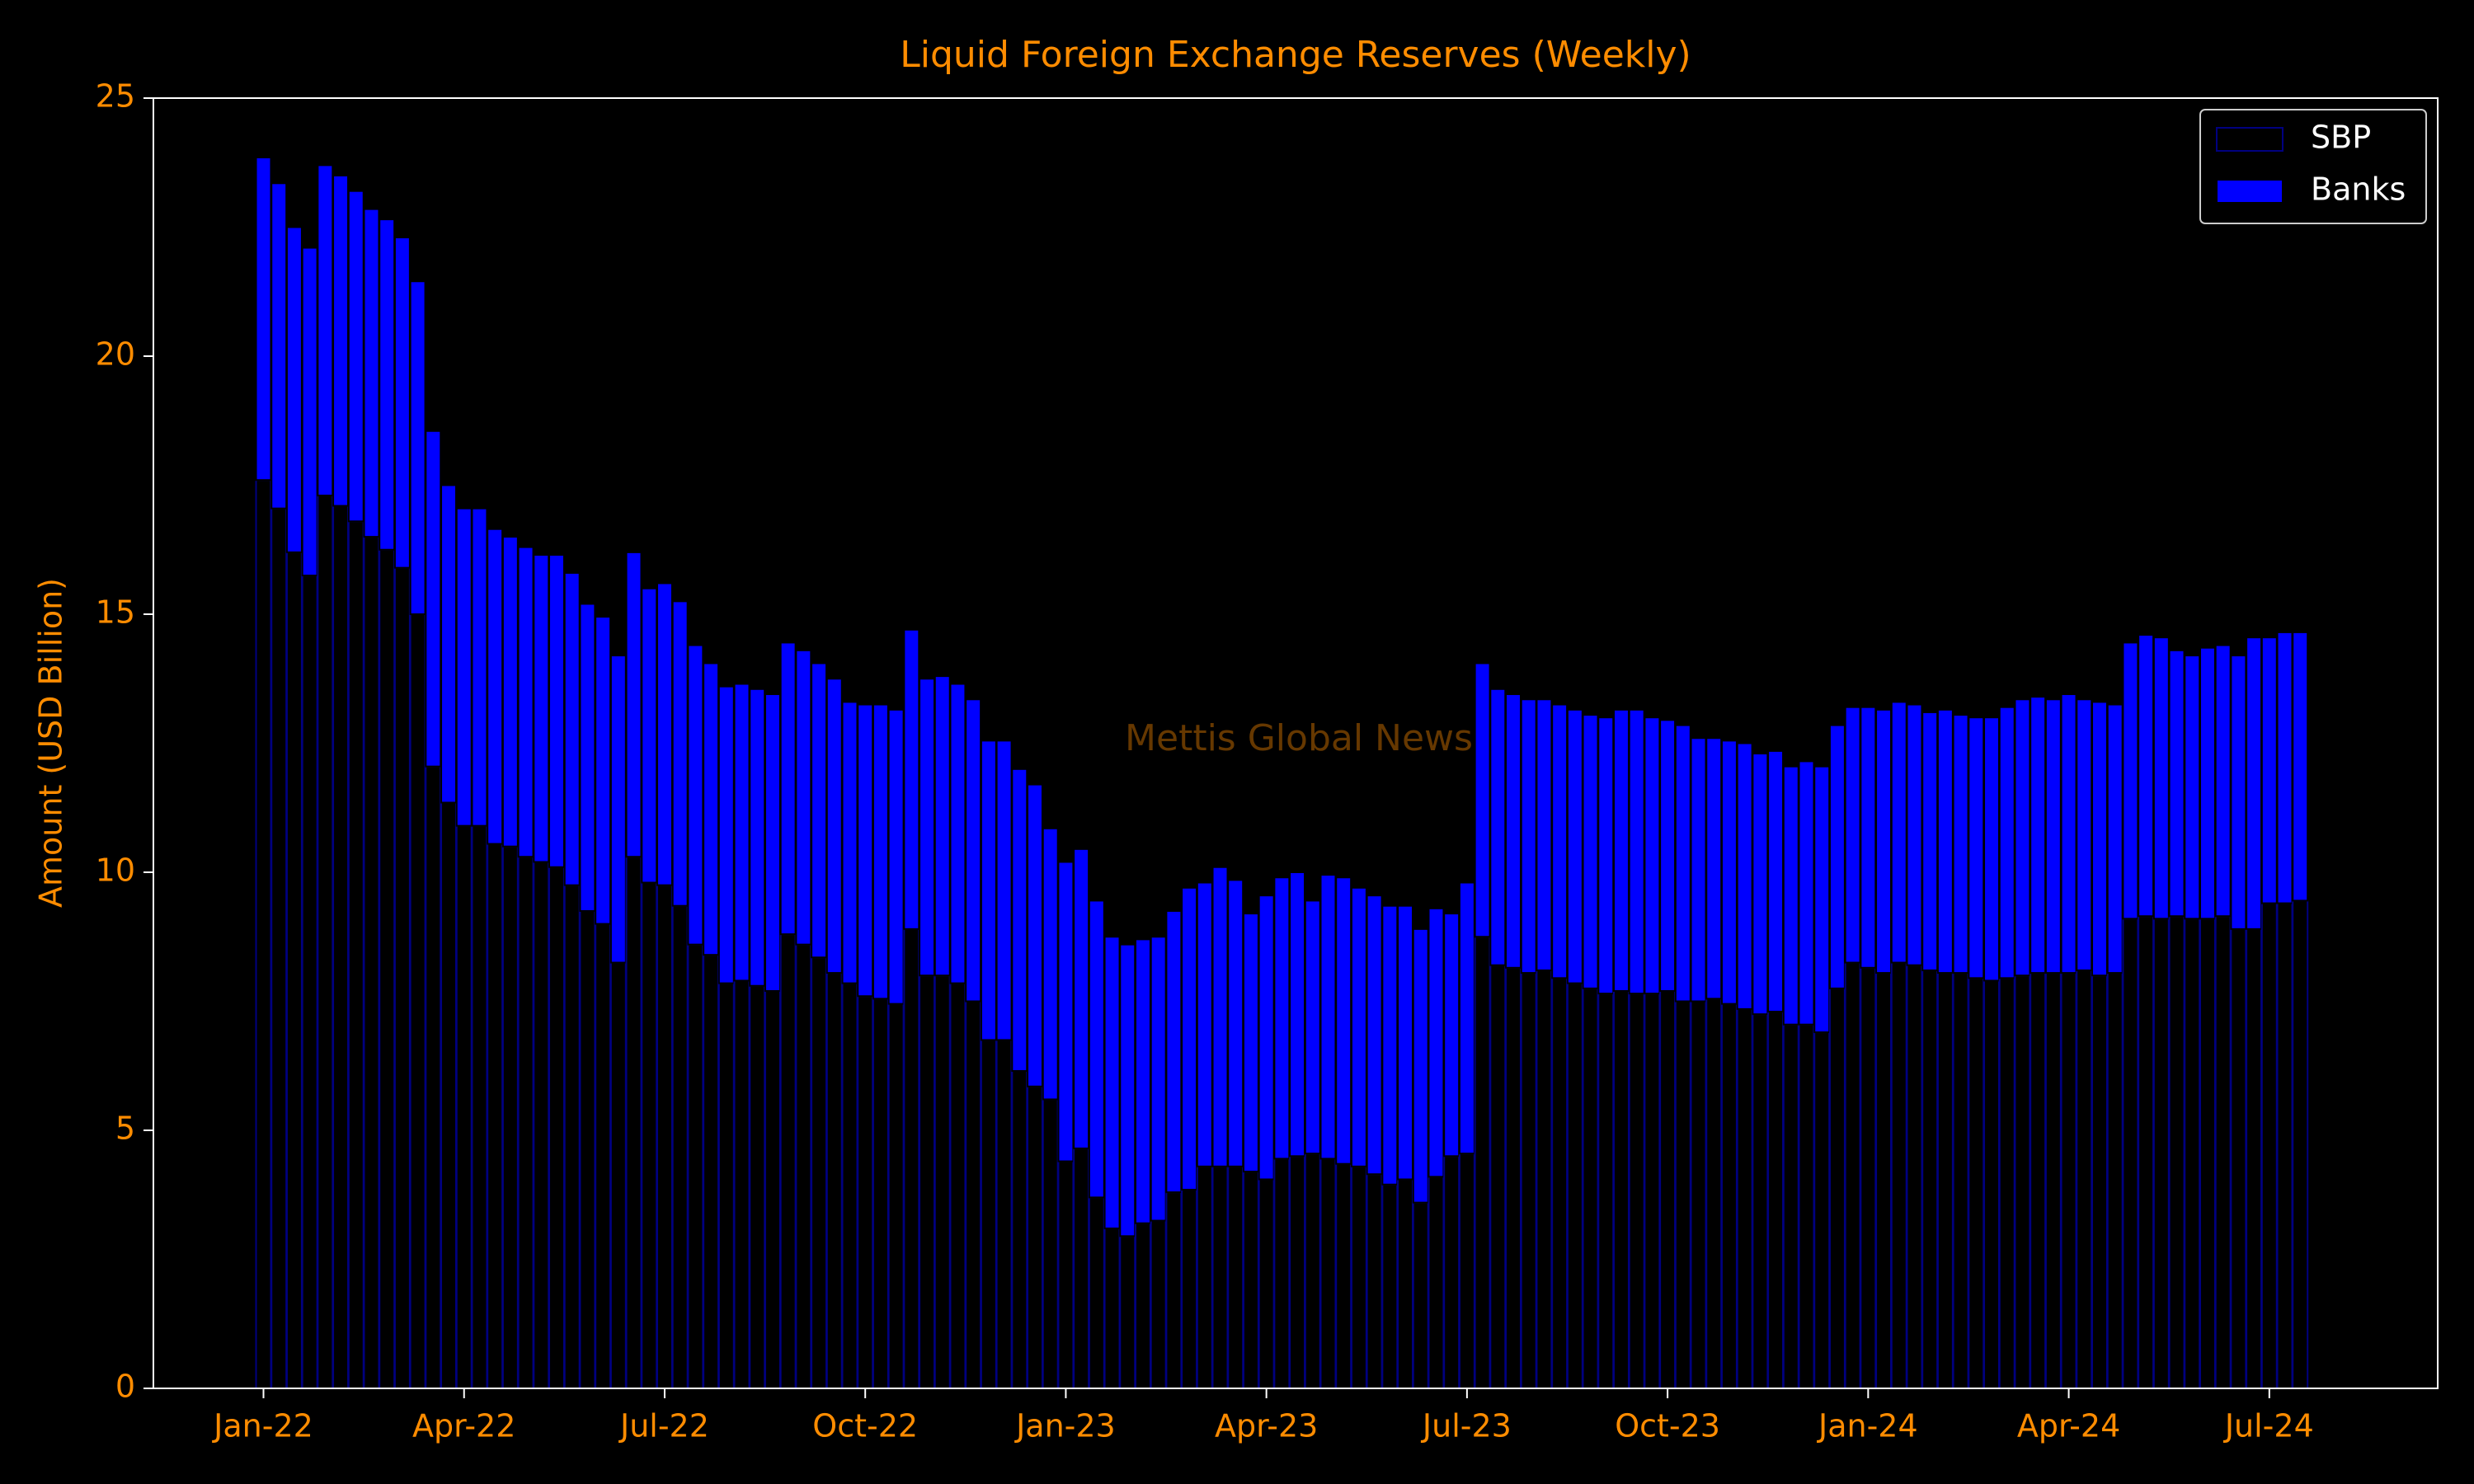  What do you see at coordinates (865, 1426) in the screenshot?
I see `x-tick-label: Oct-22` at bounding box center [865, 1426].